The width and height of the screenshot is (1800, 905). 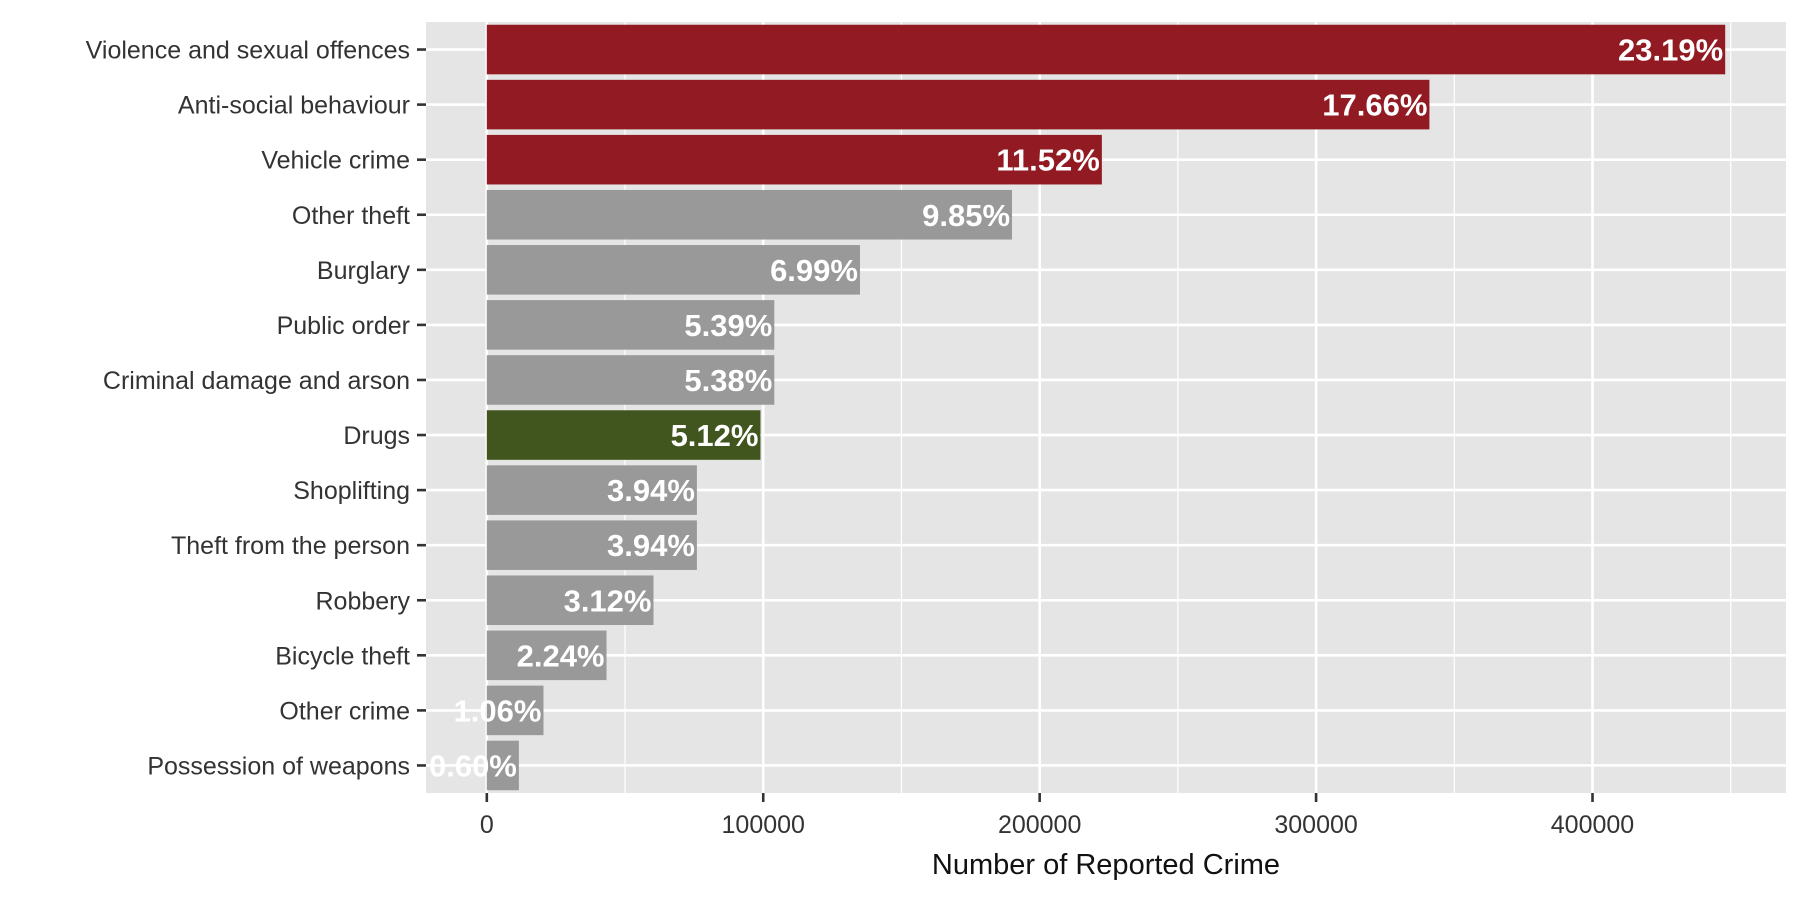 I want to click on x-axis-title: Number of Reported Crime, so click(x=1106, y=865).